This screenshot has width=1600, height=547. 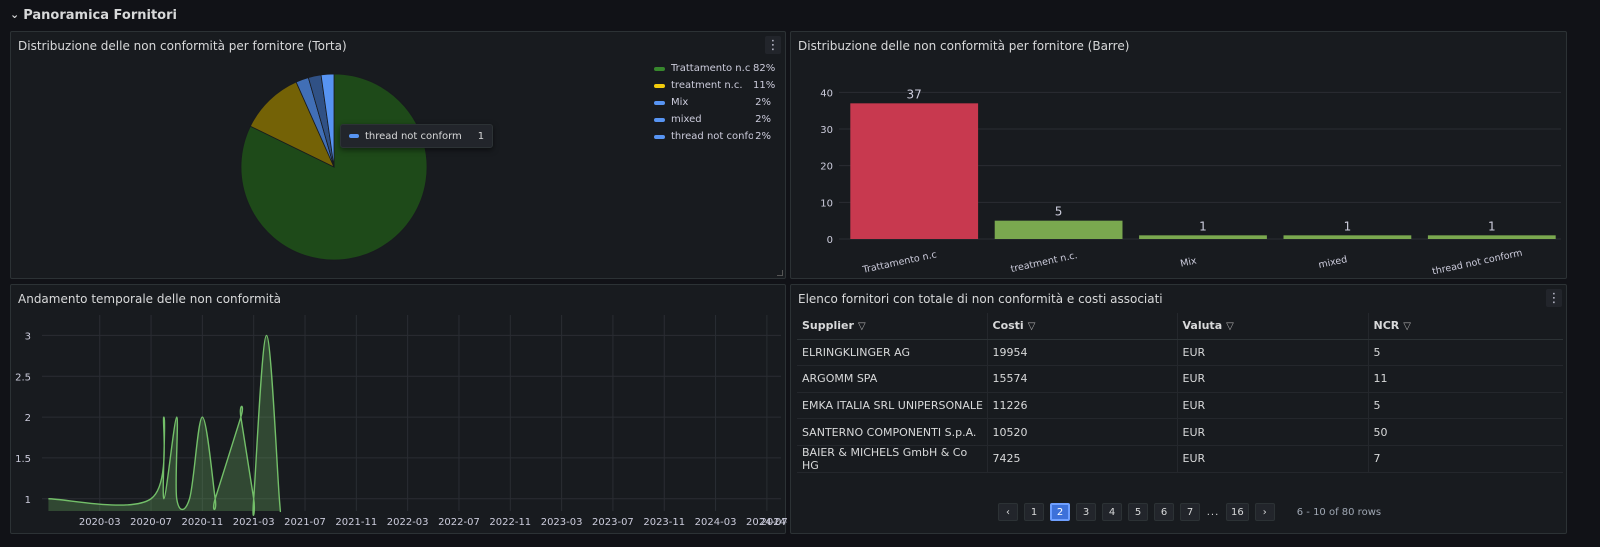 I want to click on tooltip-swatch, so click(x=354, y=136).